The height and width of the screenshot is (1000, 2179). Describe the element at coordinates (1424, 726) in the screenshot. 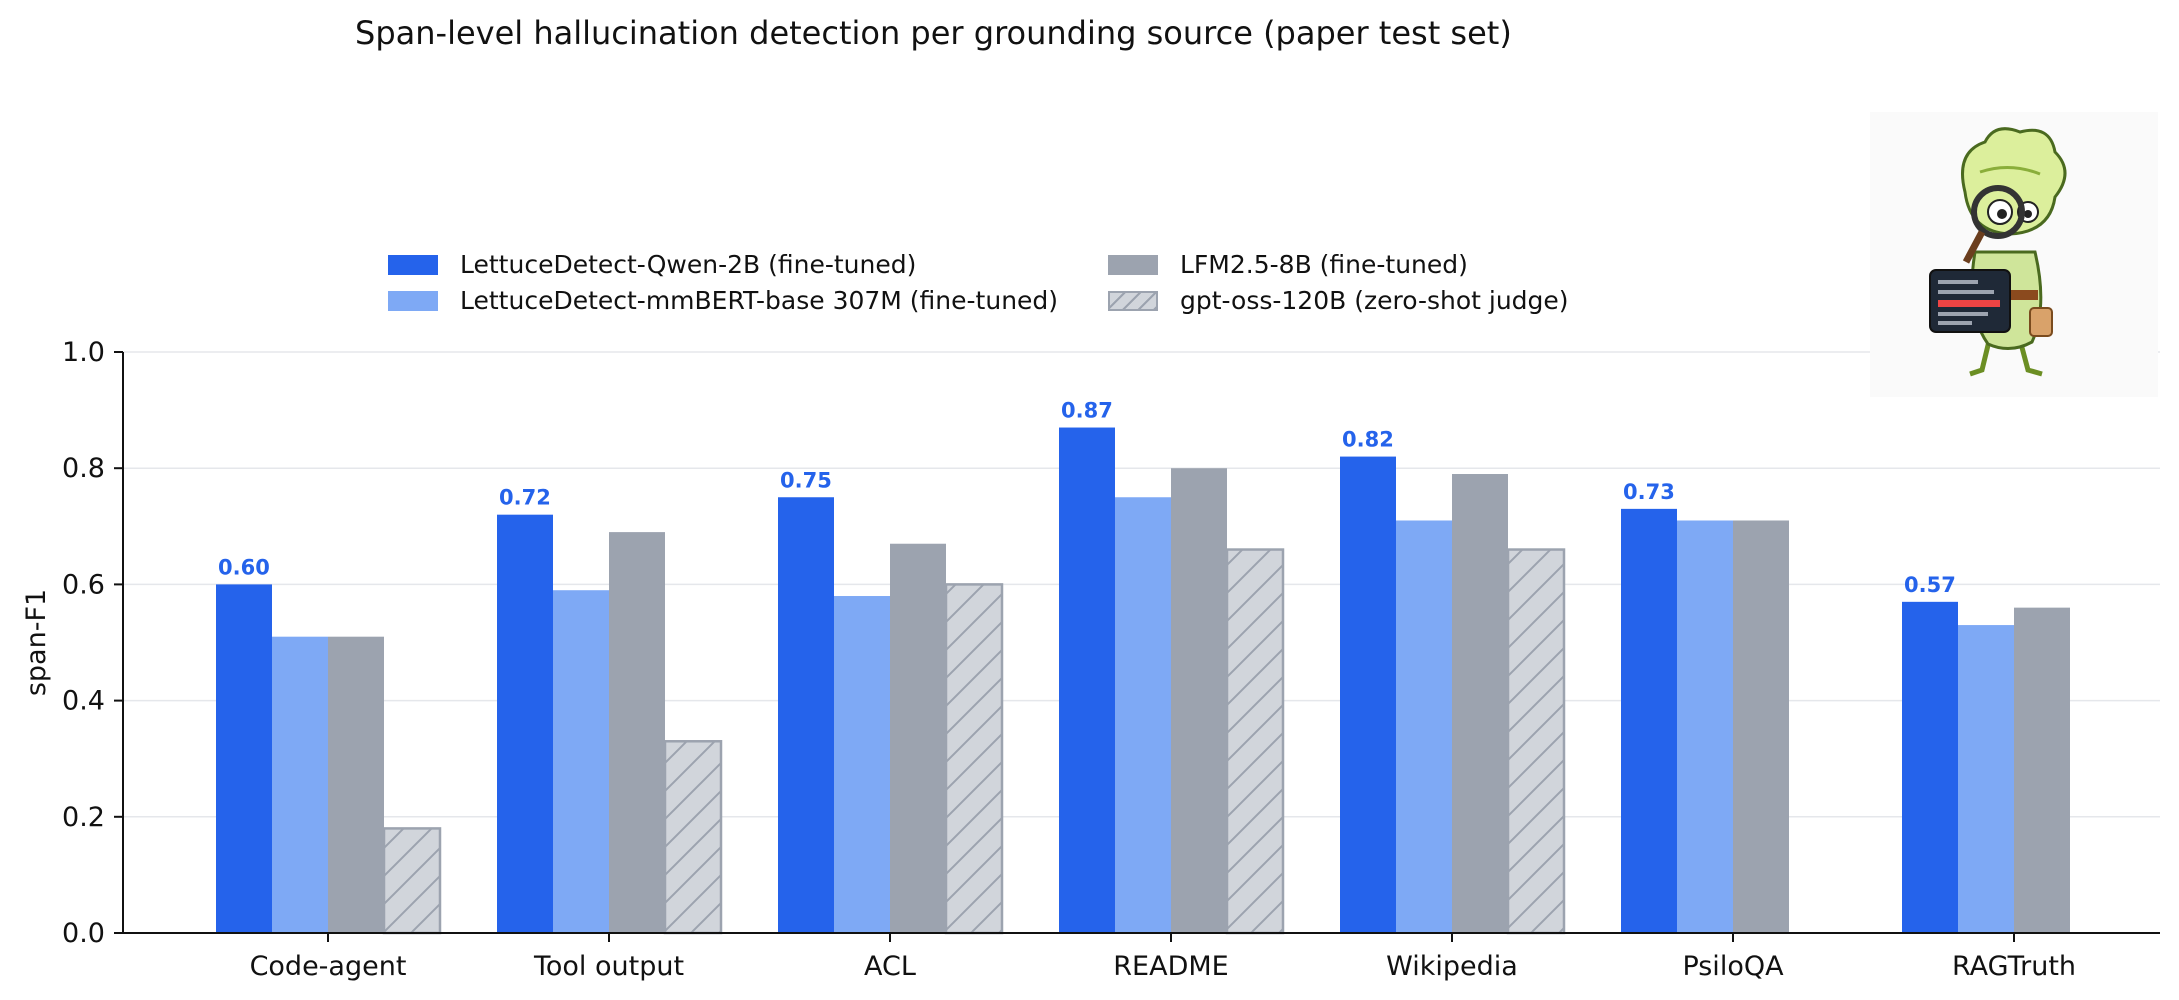

I see `bar-2-wikipedia` at that location.